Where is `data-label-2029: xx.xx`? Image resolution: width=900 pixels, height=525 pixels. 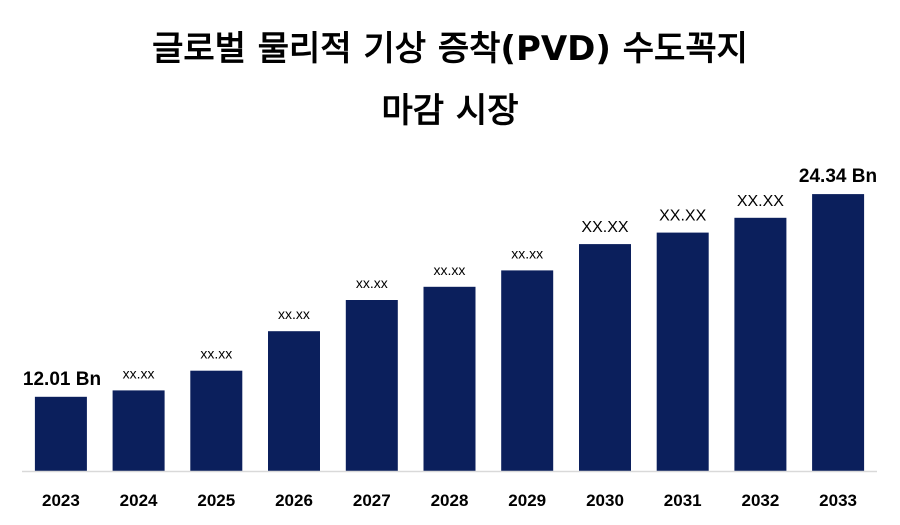 data-label-2029: xx.xx is located at coordinates (527, 253).